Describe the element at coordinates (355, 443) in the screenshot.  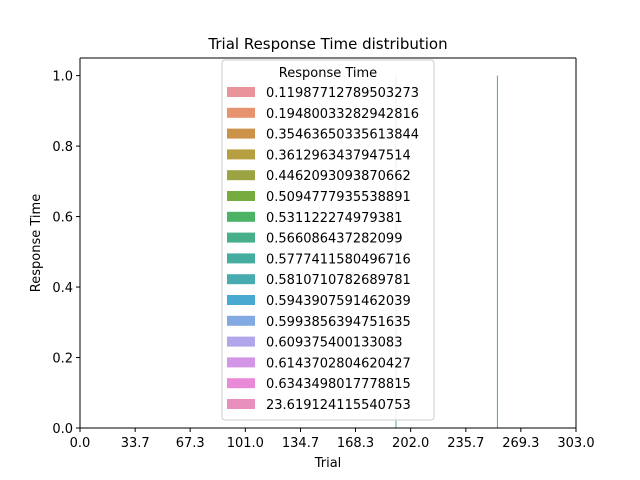
I see `x-tick-label: 168.3` at that location.